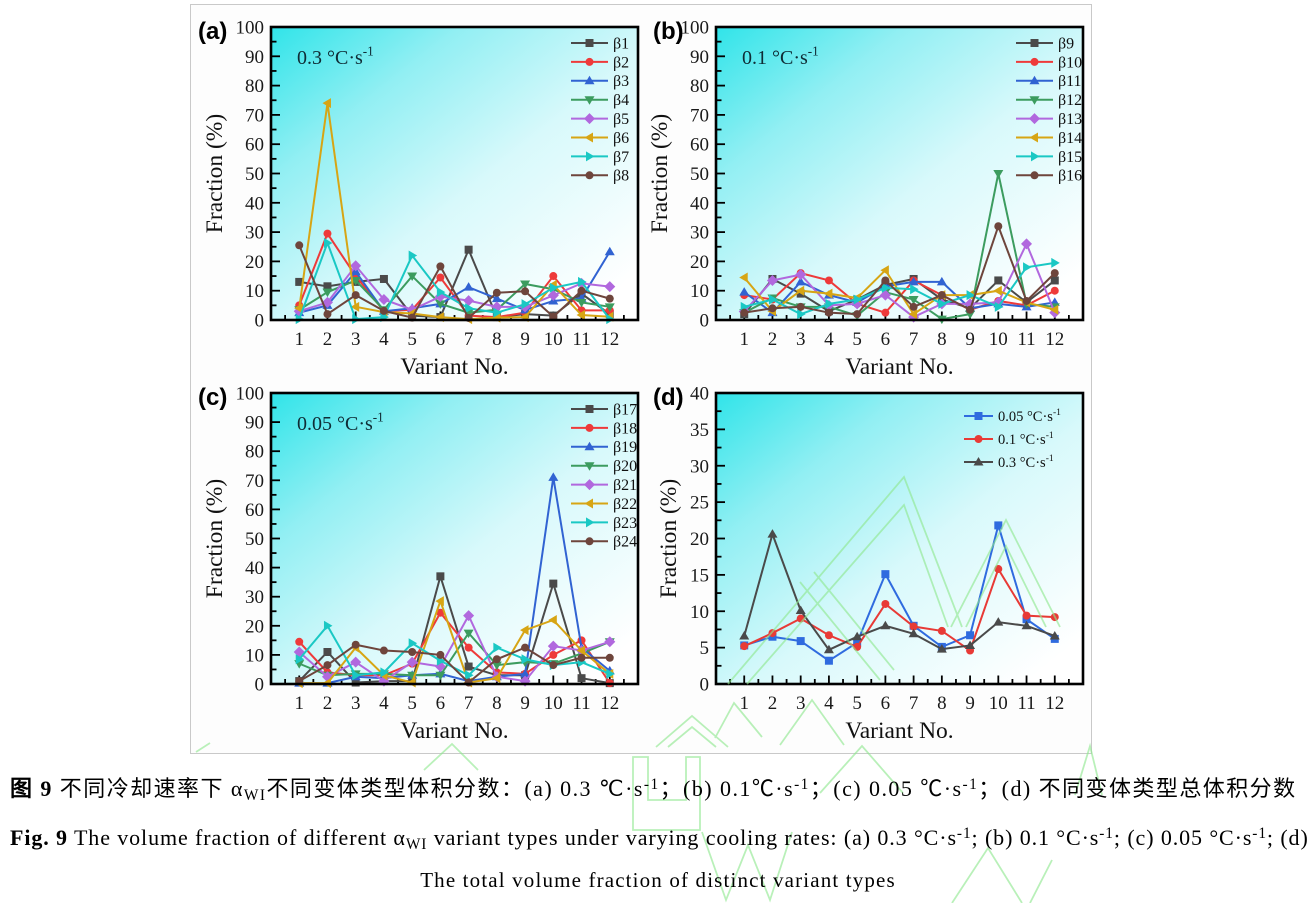 Image resolution: width=1316 pixels, height=903 pixels. Describe the element at coordinates (625, 485) in the screenshot. I see `legend-label: β21` at that location.